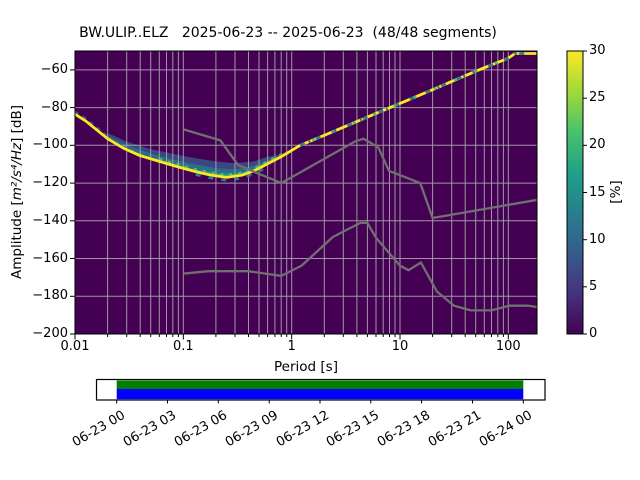  I want to click on y-tick-label: −180, so click(50, 296).